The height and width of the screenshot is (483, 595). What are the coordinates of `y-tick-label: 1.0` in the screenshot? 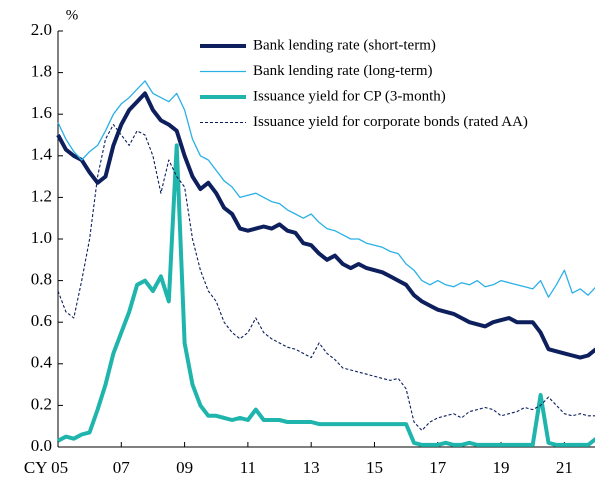 It's located at (41, 237).